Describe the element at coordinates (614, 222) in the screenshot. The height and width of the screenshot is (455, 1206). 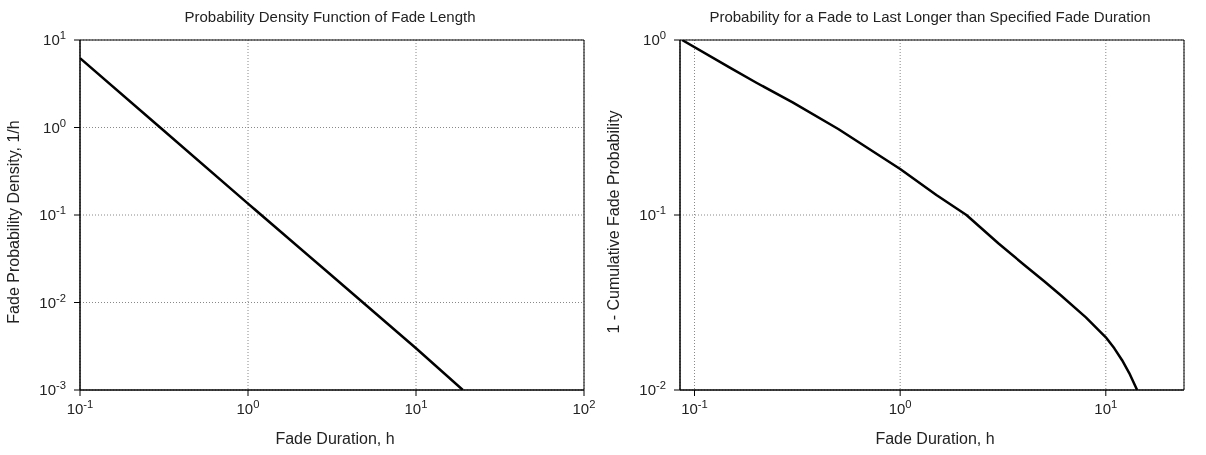
I see `y-axis-title: 1 - Cumulative Fade Probability` at that location.